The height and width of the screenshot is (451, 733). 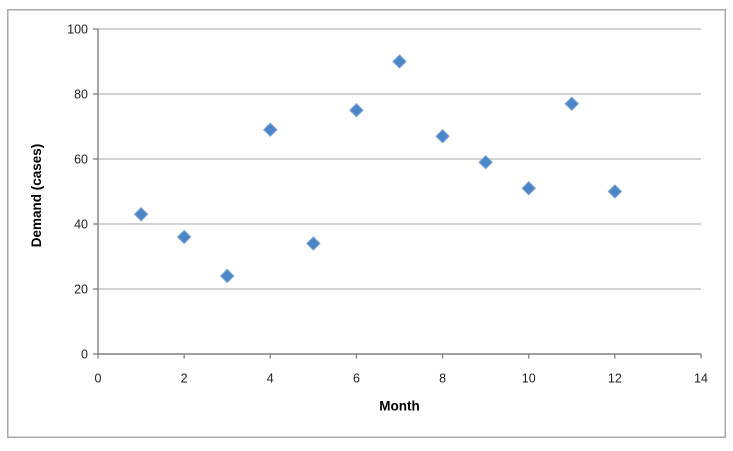 What do you see at coordinates (442, 379) in the screenshot?
I see `x-tick-label: 8` at bounding box center [442, 379].